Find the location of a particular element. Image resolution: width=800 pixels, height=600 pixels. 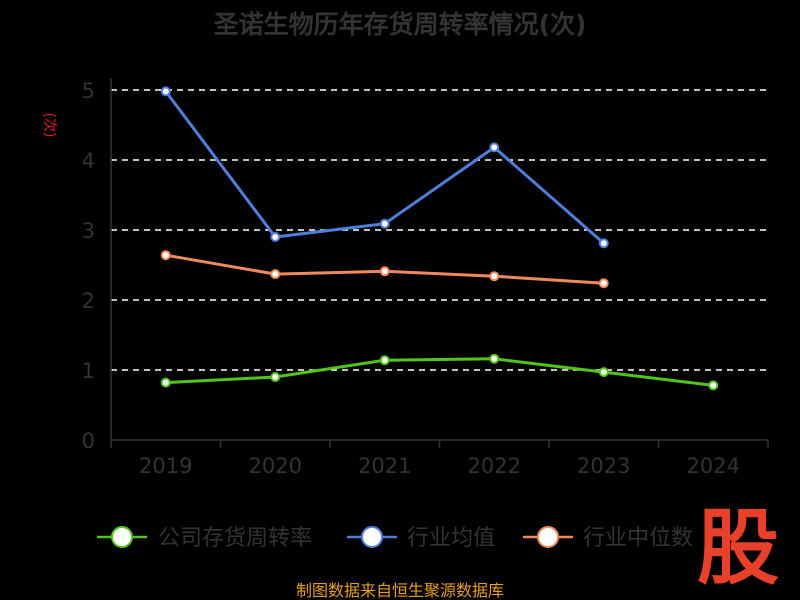

legend: 公司存货周转率 行业均值 行业中位数 is located at coordinates (395, 538).